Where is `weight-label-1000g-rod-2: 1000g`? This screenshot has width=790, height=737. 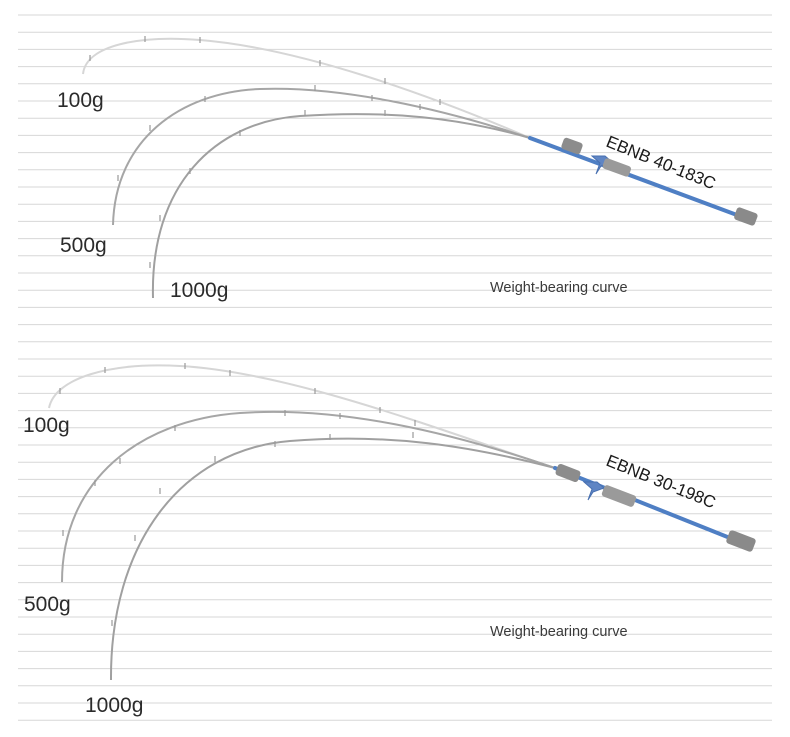 weight-label-1000g-rod-2: 1000g is located at coordinates (114, 705).